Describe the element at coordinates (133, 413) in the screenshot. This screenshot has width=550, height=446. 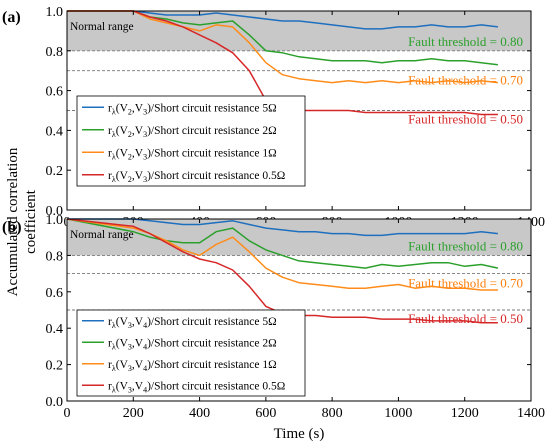
I see `x-tick-label: 200` at that location.